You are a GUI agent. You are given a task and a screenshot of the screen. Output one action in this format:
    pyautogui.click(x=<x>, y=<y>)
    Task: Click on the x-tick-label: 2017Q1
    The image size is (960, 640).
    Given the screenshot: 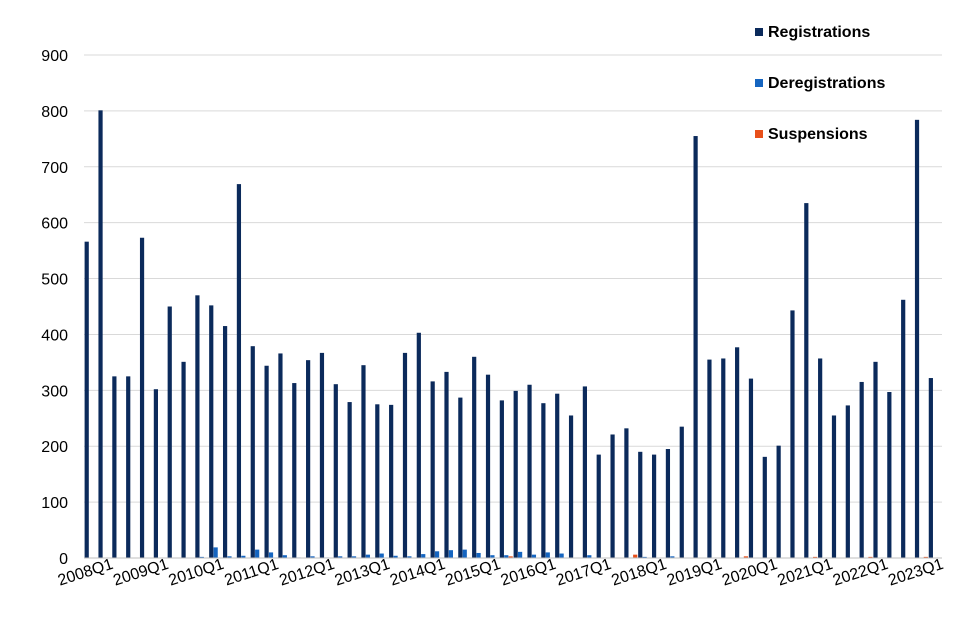 What is the action you would take?
    pyautogui.click(x=584, y=573)
    